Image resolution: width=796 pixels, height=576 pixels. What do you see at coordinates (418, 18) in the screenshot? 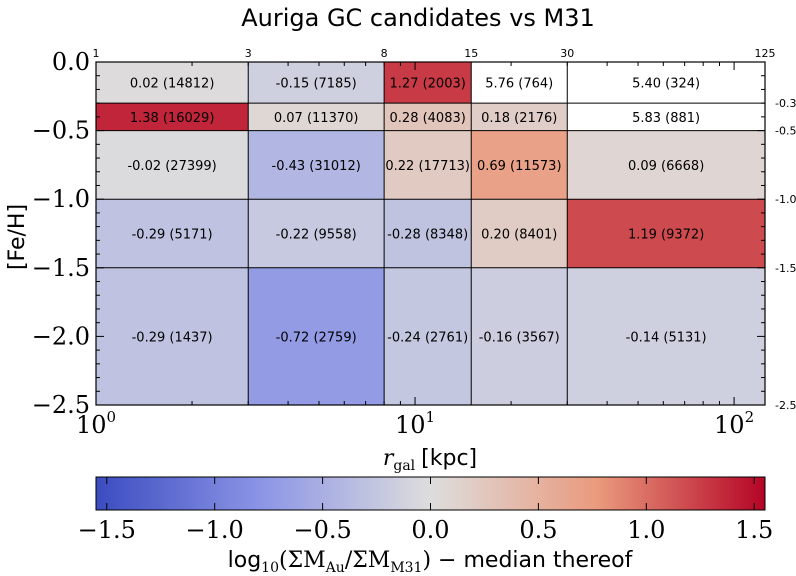
I see `chart-title: Auriga GC candidates vs M31` at bounding box center [418, 18].